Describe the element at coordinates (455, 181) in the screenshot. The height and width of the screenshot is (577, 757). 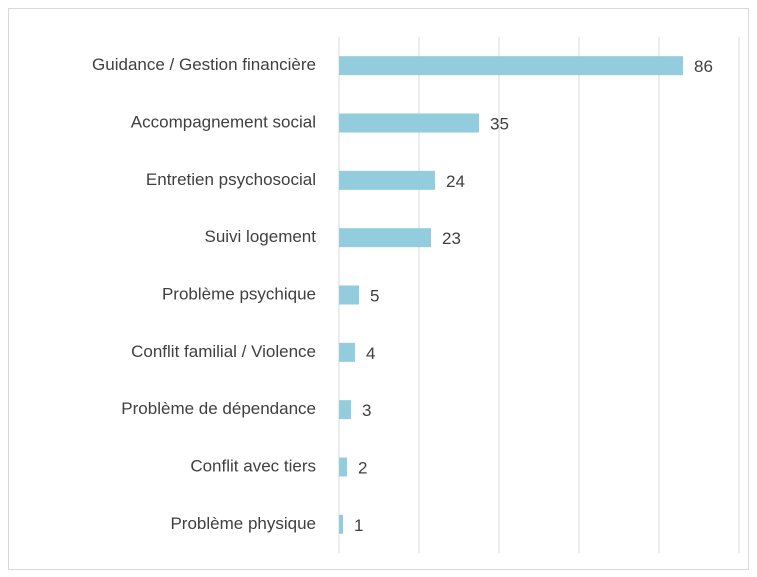
I see `data-label: 24` at that location.